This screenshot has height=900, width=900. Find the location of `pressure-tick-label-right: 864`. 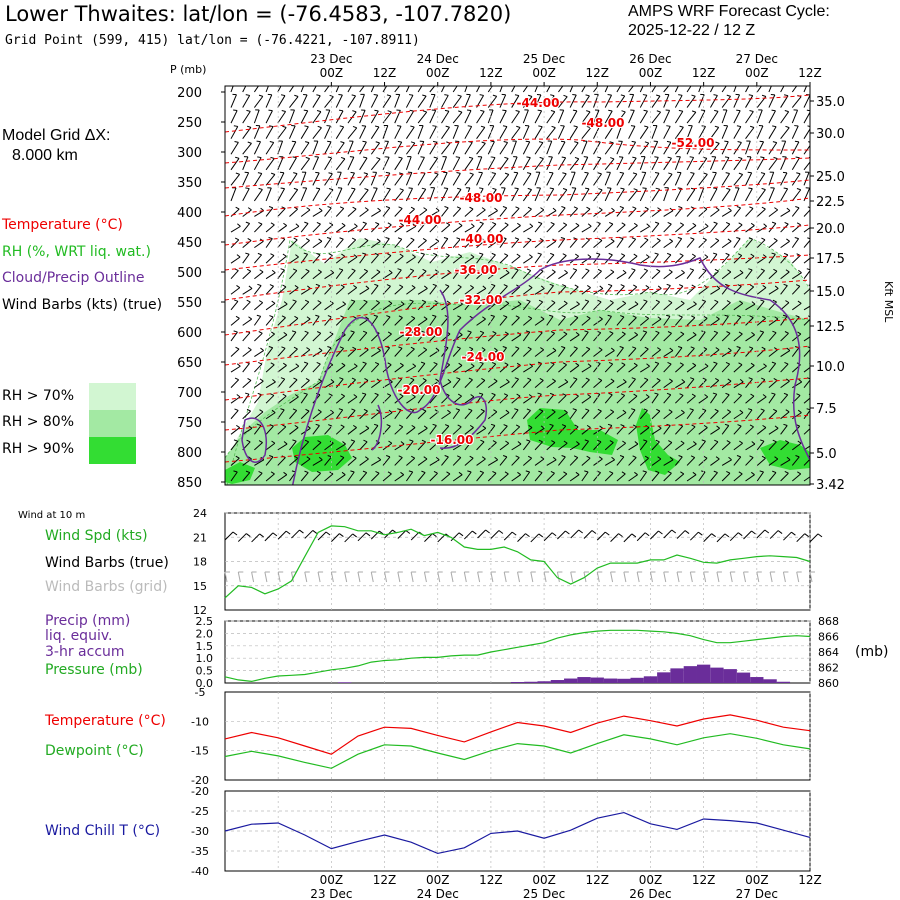

pressure-tick-label-right: 864 is located at coordinates (828, 652).